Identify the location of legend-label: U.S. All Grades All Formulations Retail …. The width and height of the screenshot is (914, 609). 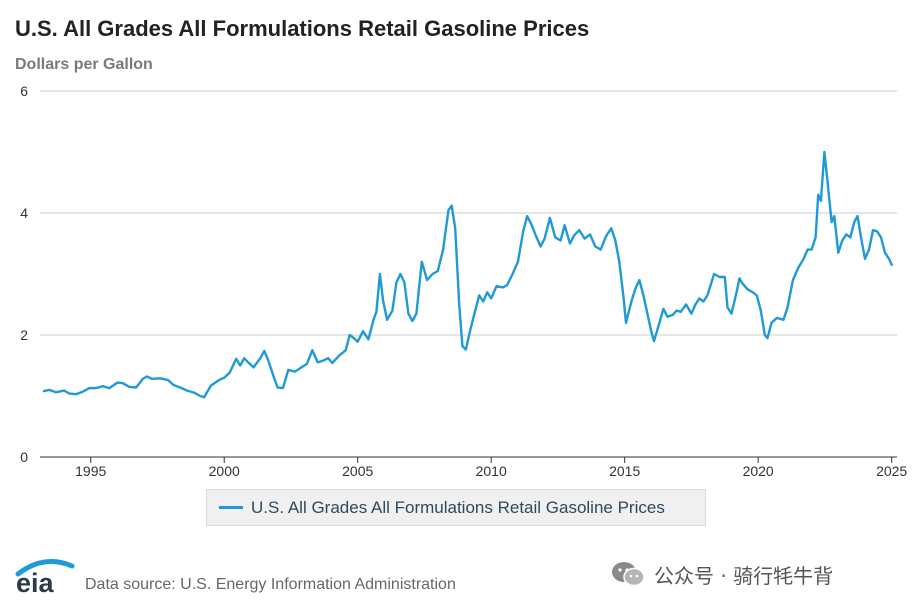
(458, 507).